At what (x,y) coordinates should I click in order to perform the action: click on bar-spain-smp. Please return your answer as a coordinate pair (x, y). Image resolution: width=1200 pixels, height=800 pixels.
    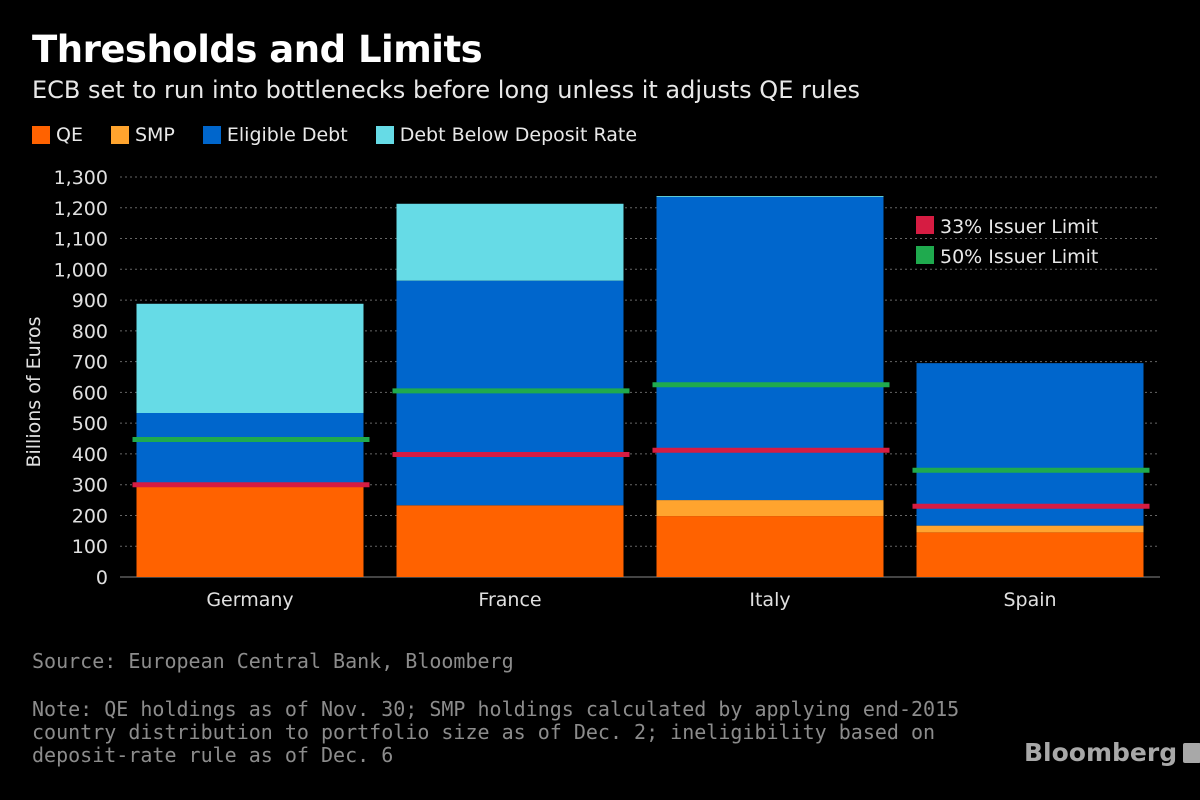
    Looking at the image, I should click on (1030, 529).